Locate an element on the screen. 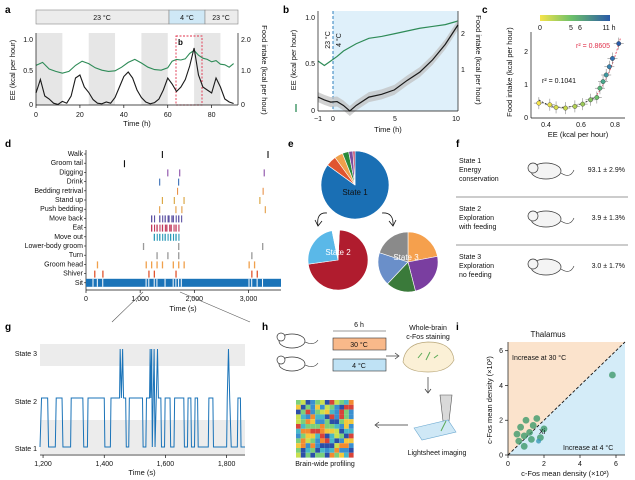 This screenshot has width=635, height=480. d-label-8: Eat is located at coordinates (77, 228).